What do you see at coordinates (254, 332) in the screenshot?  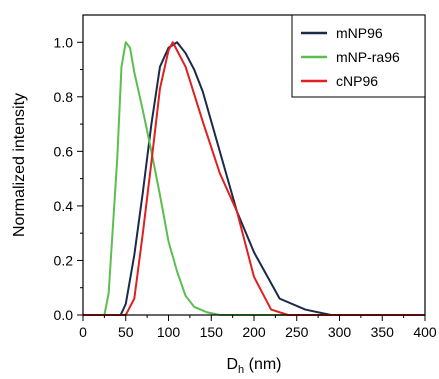 I see `x-tick-label: 200` at bounding box center [254, 332].